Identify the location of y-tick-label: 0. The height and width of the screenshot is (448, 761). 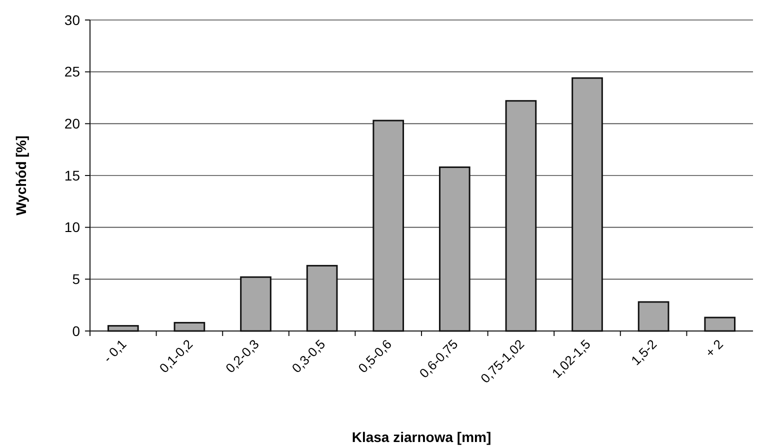
(76, 330).